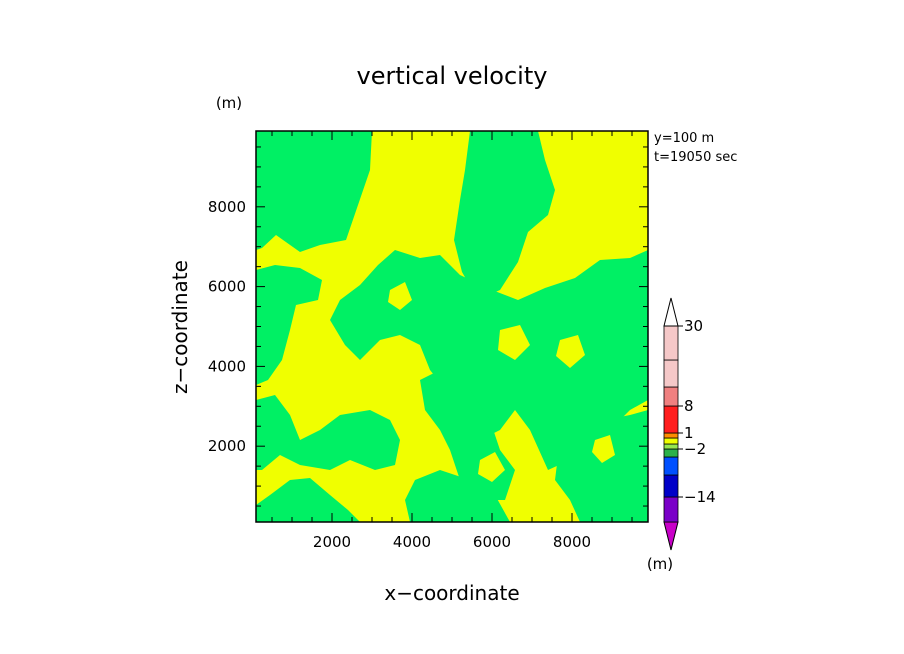  I want to click on x-tick-label: 4000, so click(412, 542).